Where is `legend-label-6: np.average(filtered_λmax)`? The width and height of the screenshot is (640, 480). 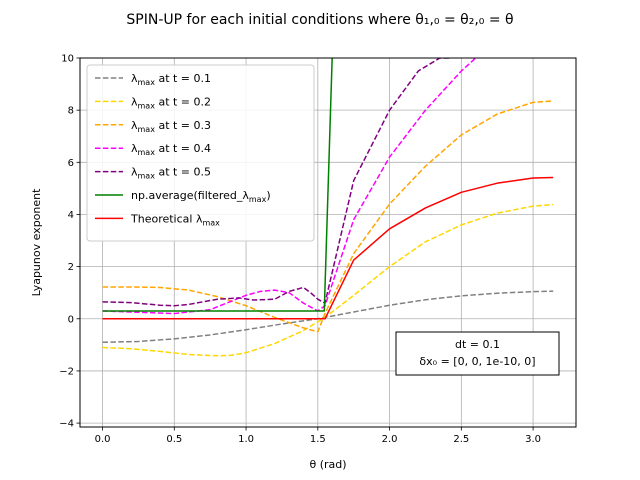 legend-label-6: np.average(filtered_λmax) is located at coordinates (201, 196).